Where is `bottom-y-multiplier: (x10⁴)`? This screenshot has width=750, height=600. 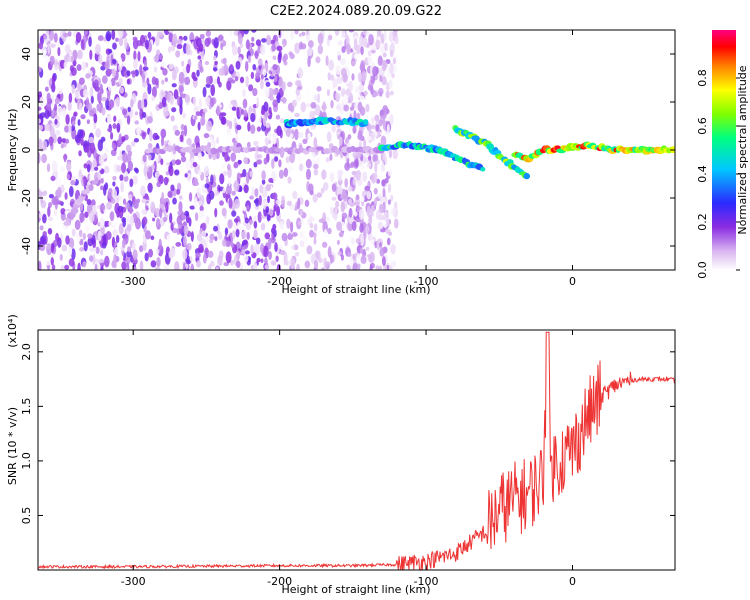 bottom-y-multiplier: (x10⁴) is located at coordinates (12, 331).